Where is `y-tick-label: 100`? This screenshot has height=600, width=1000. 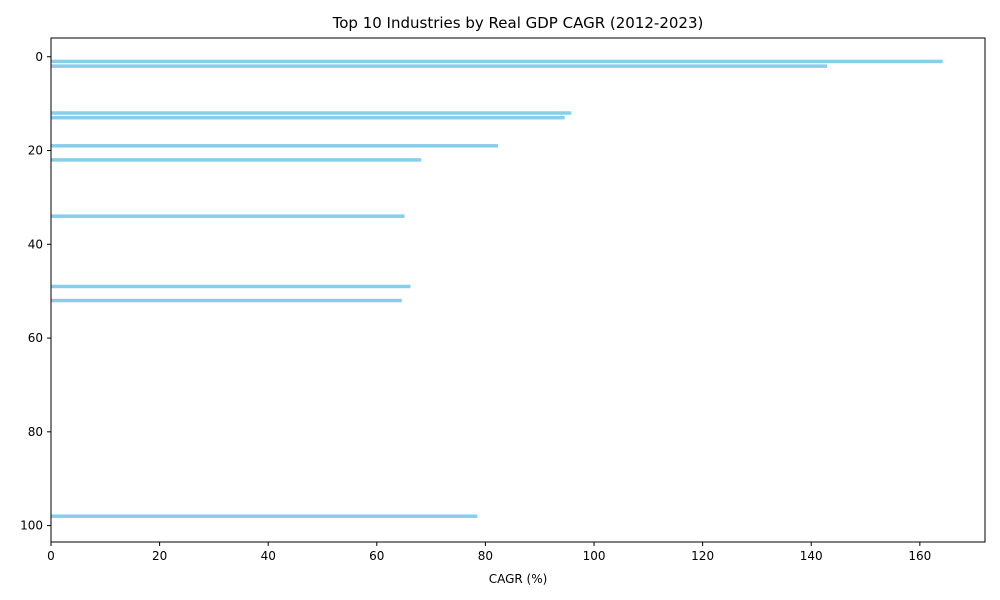 y-tick-label: 100 is located at coordinates (31, 526).